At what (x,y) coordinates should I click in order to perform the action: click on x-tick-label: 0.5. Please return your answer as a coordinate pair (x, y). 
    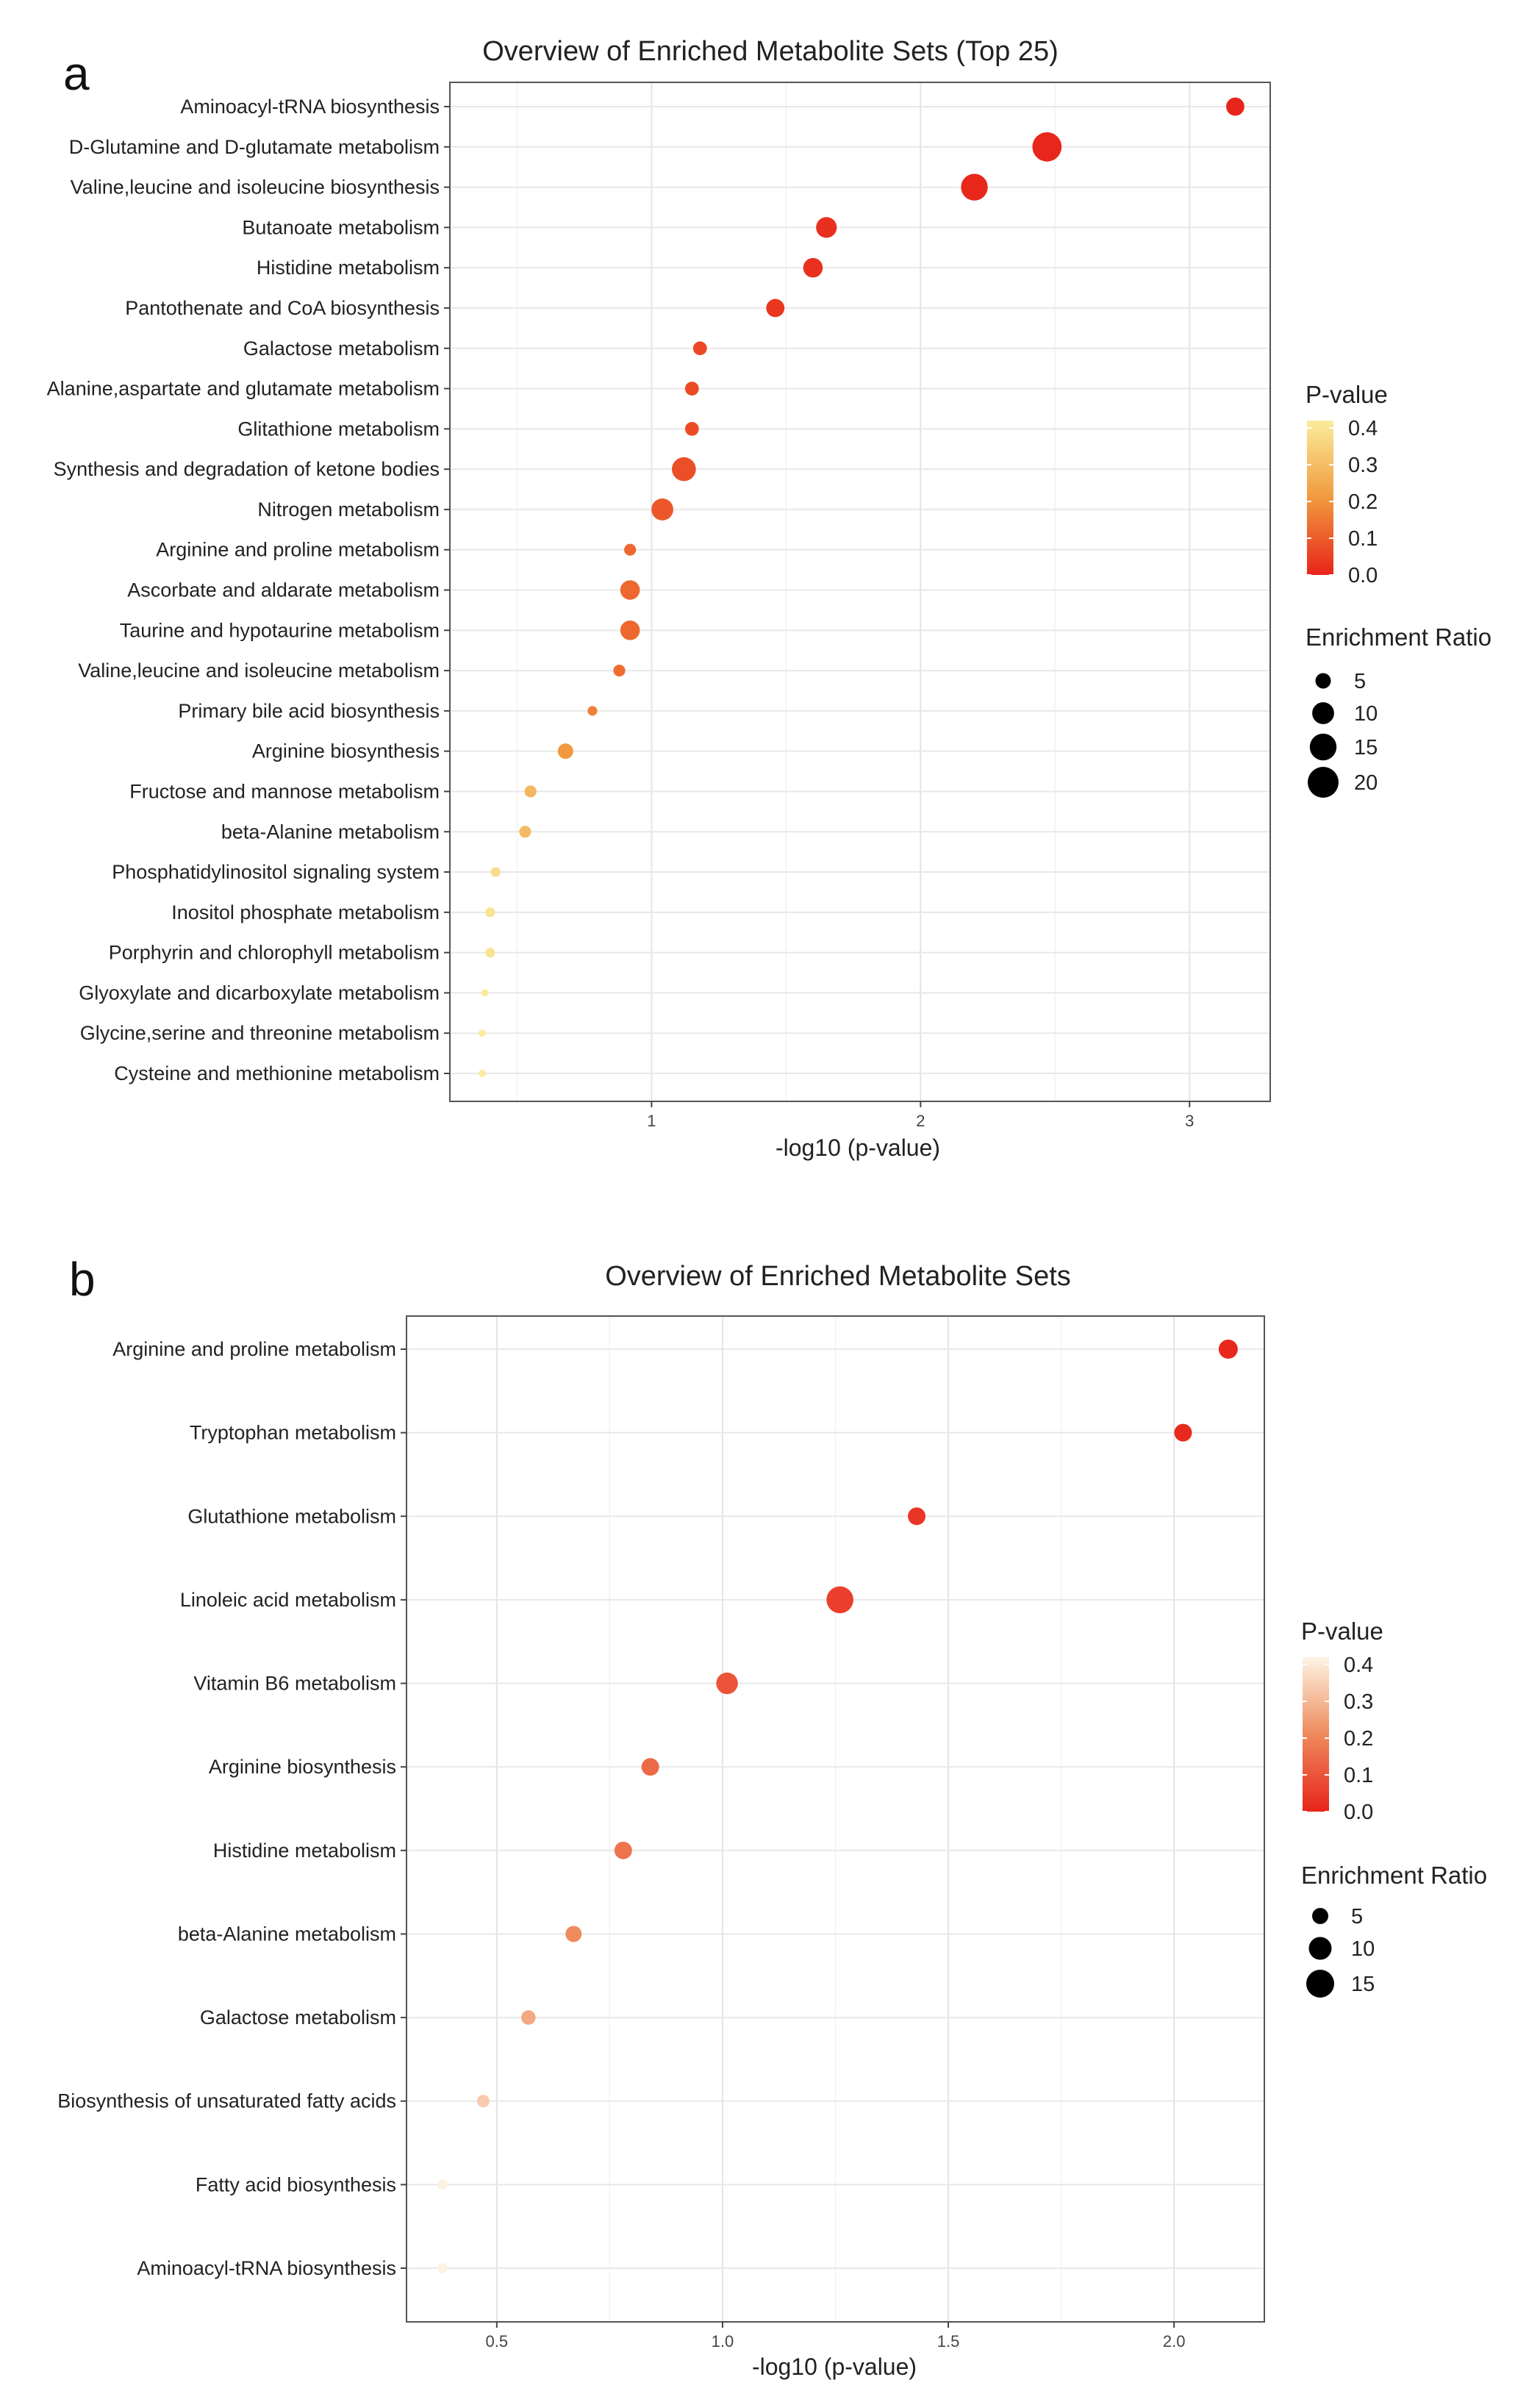
    Looking at the image, I should click on (498, 2341).